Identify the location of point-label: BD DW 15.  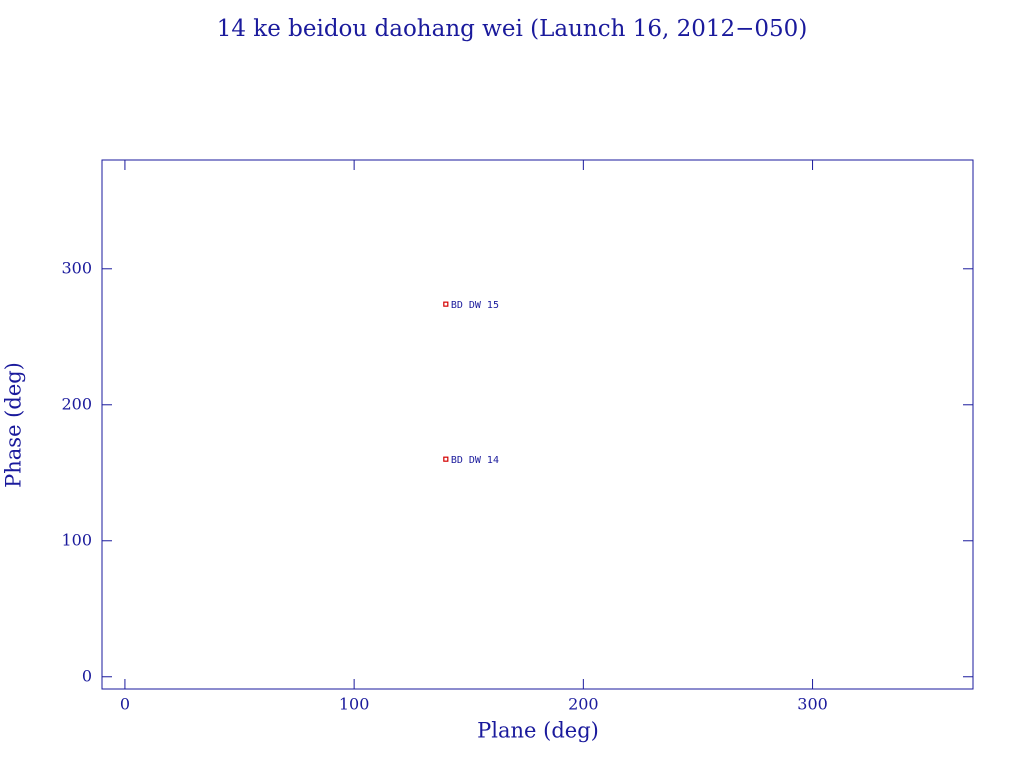
(475, 305).